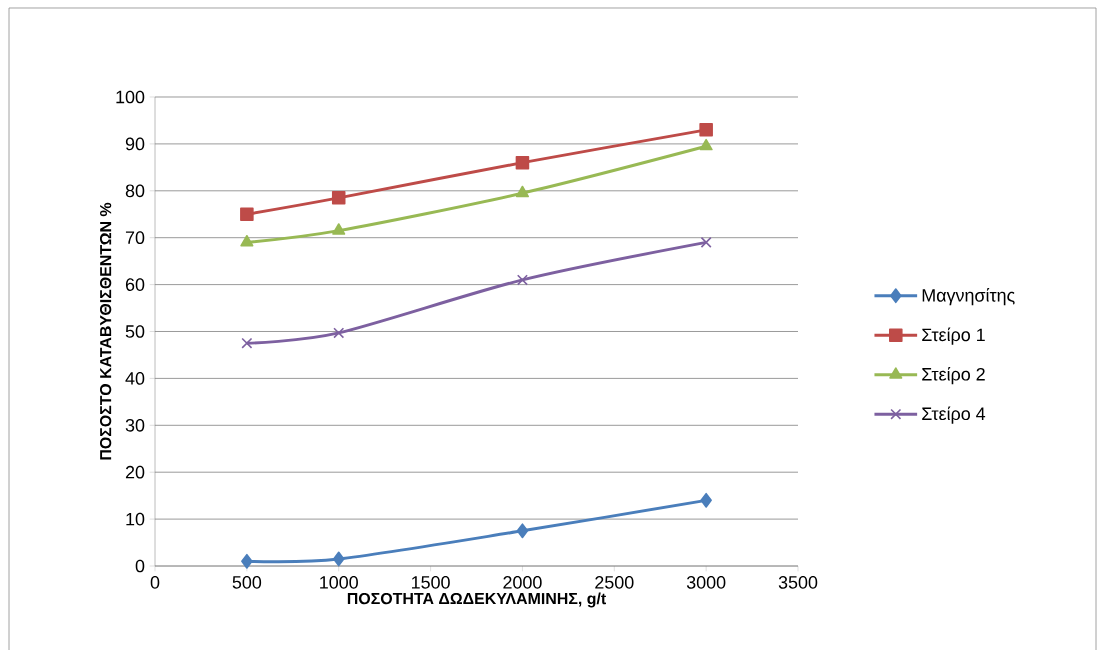 Image resolution: width=1105 pixels, height=650 pixels. Describe the element at coordinates (135, 284) in the screenshot. I see `y-tick-label: 60` at that location.